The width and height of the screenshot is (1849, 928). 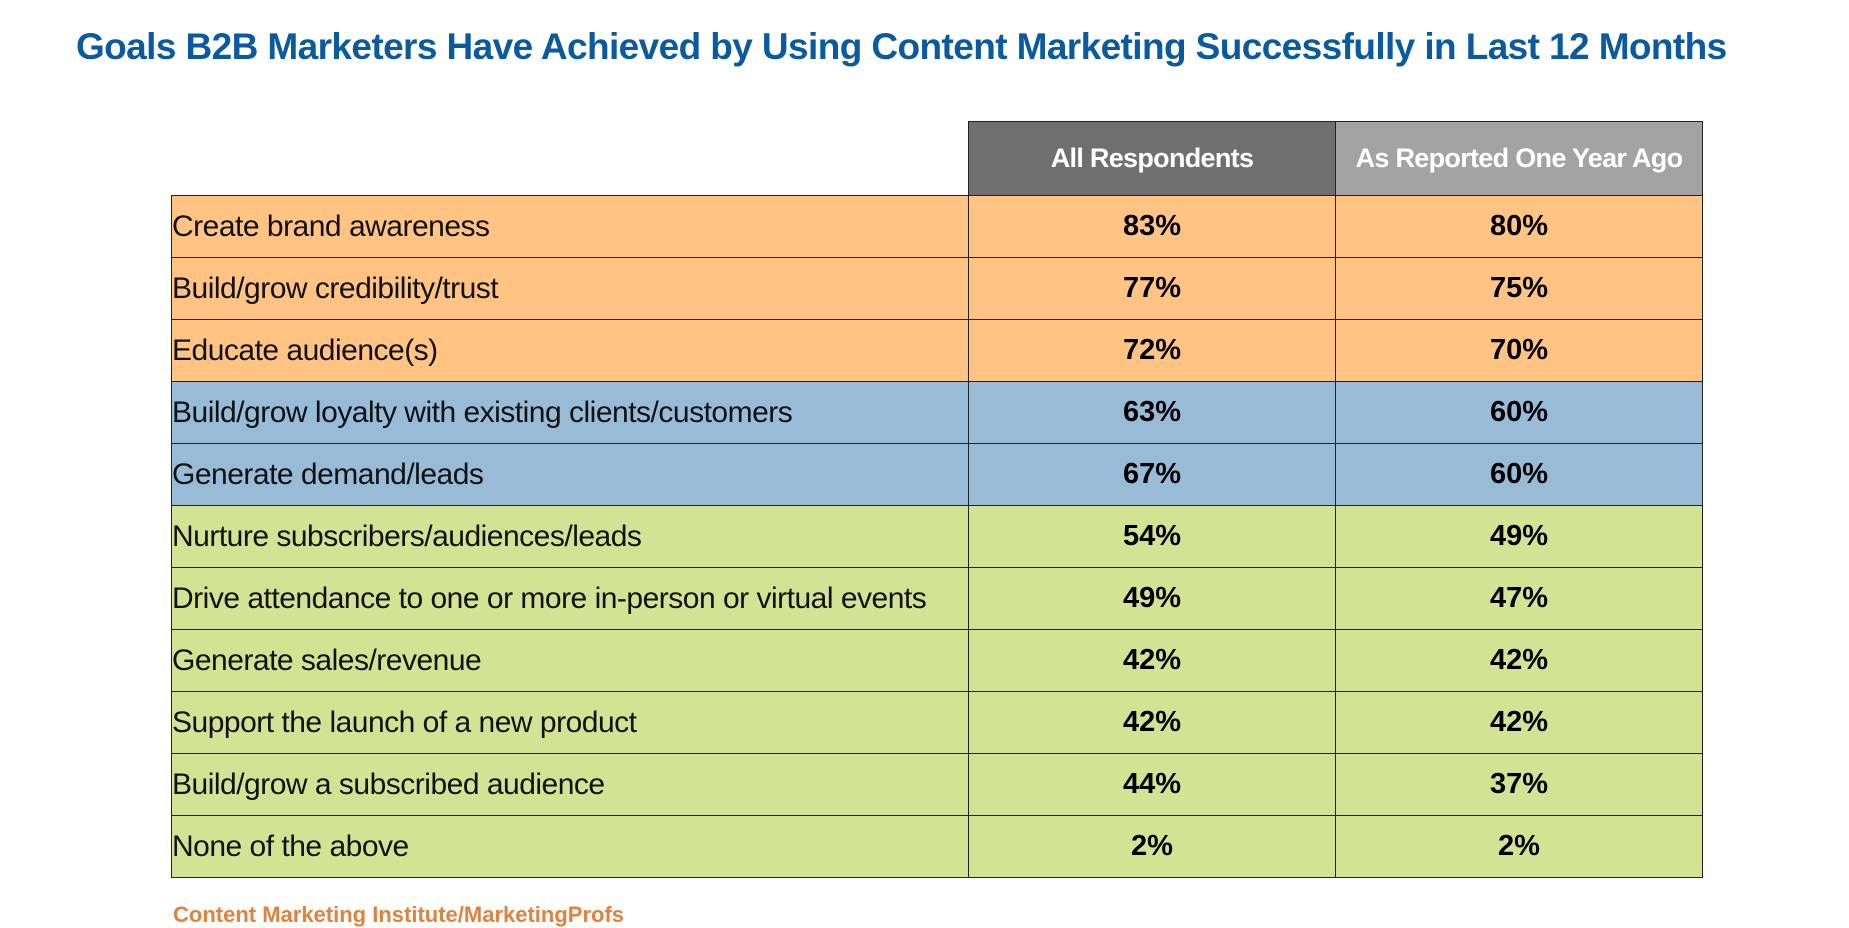 What do you see at coordinates (1152, 226) in the screenshot?
I see `value-all-respondents: 83%` at bounding box center [1152, 226].